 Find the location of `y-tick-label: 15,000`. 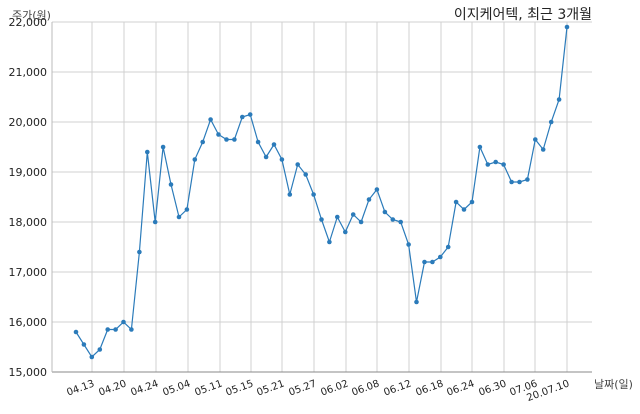

y-tick-label: 15,000 is located at coordinates (28, 372).